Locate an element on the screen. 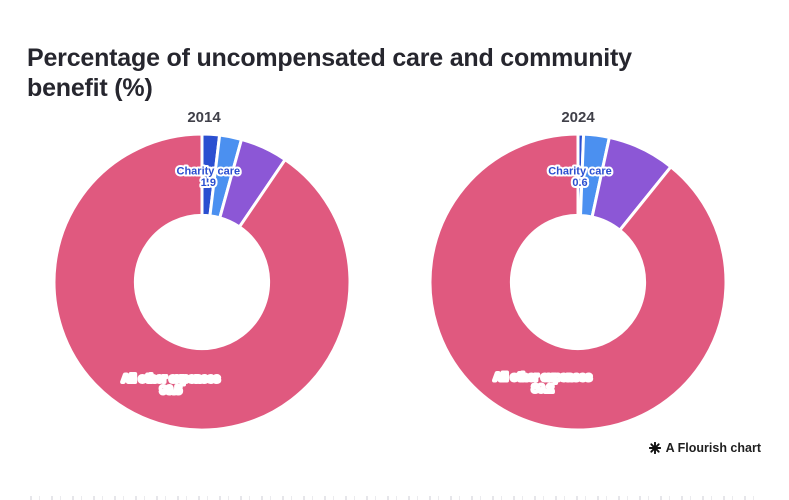  flourish-asterisk-icon is located at coordinates (654, 448).